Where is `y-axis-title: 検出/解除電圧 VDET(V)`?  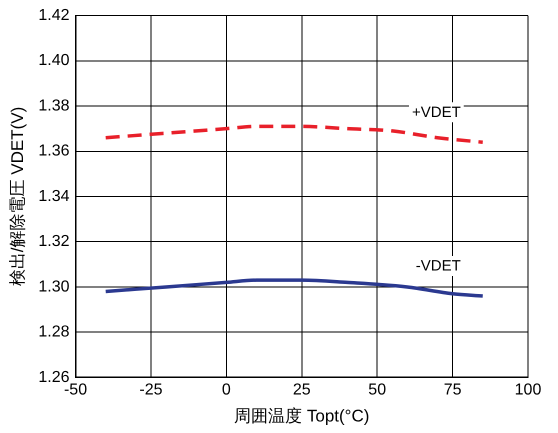
y-axis-title: 検出/解除電圧 VDET(V) is located at coordinates (17, 196).